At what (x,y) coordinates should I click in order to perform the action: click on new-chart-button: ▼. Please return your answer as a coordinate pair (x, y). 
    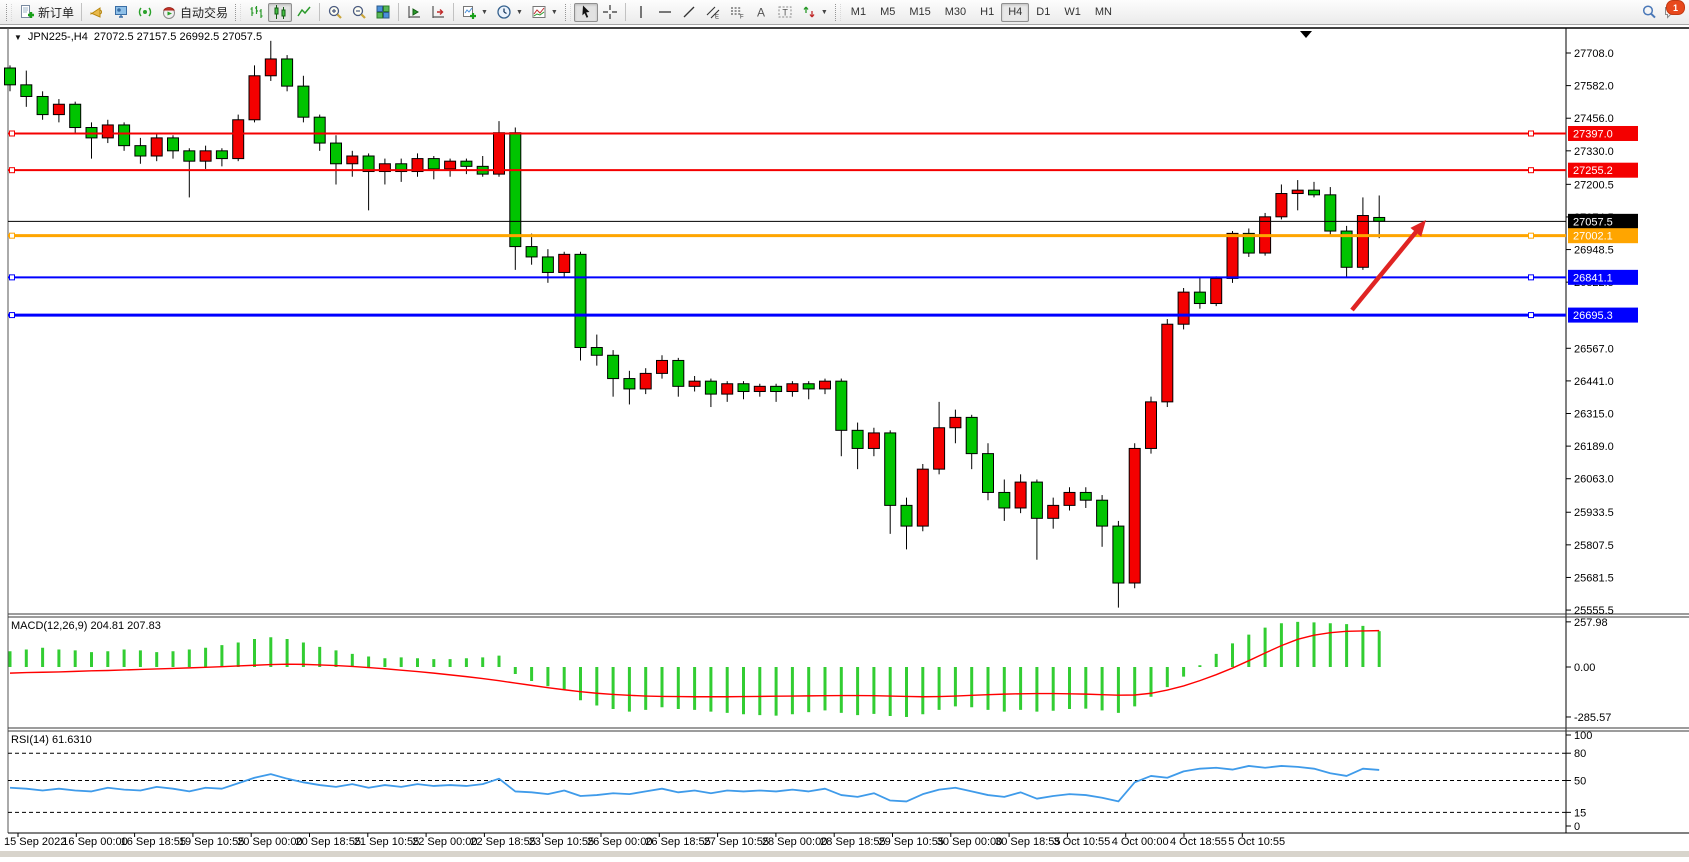
    Looking at the image, I should click on (474, 12).